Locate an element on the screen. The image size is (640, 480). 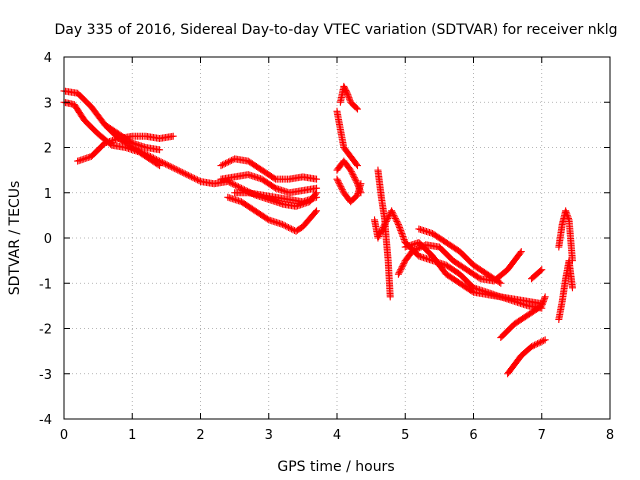
y-tick-label: 4 is located at coordinates (48, 58).